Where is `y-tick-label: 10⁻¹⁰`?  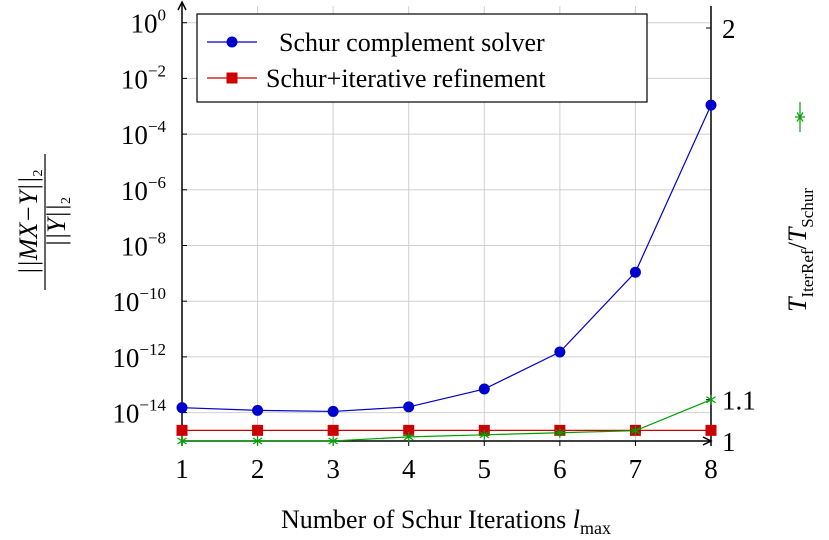 y-tick-label: 10⁻¹⁰ is located at coordinates (139, 300).